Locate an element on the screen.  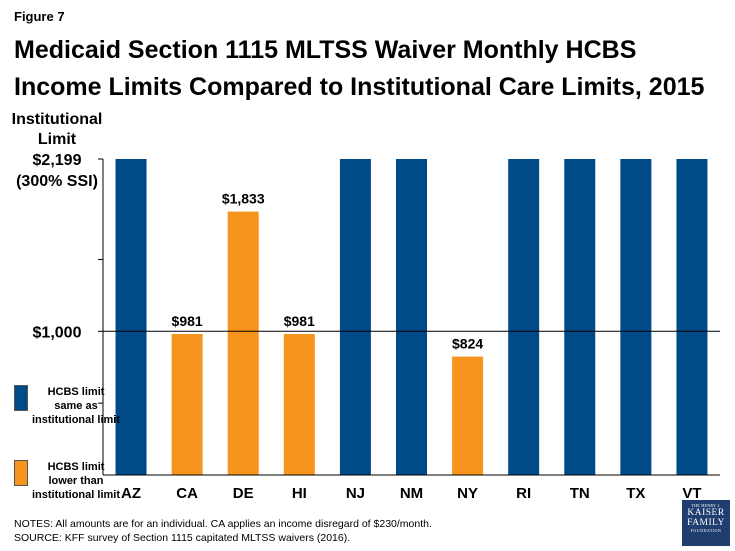
bar-de is located at coordinates (243, 343).